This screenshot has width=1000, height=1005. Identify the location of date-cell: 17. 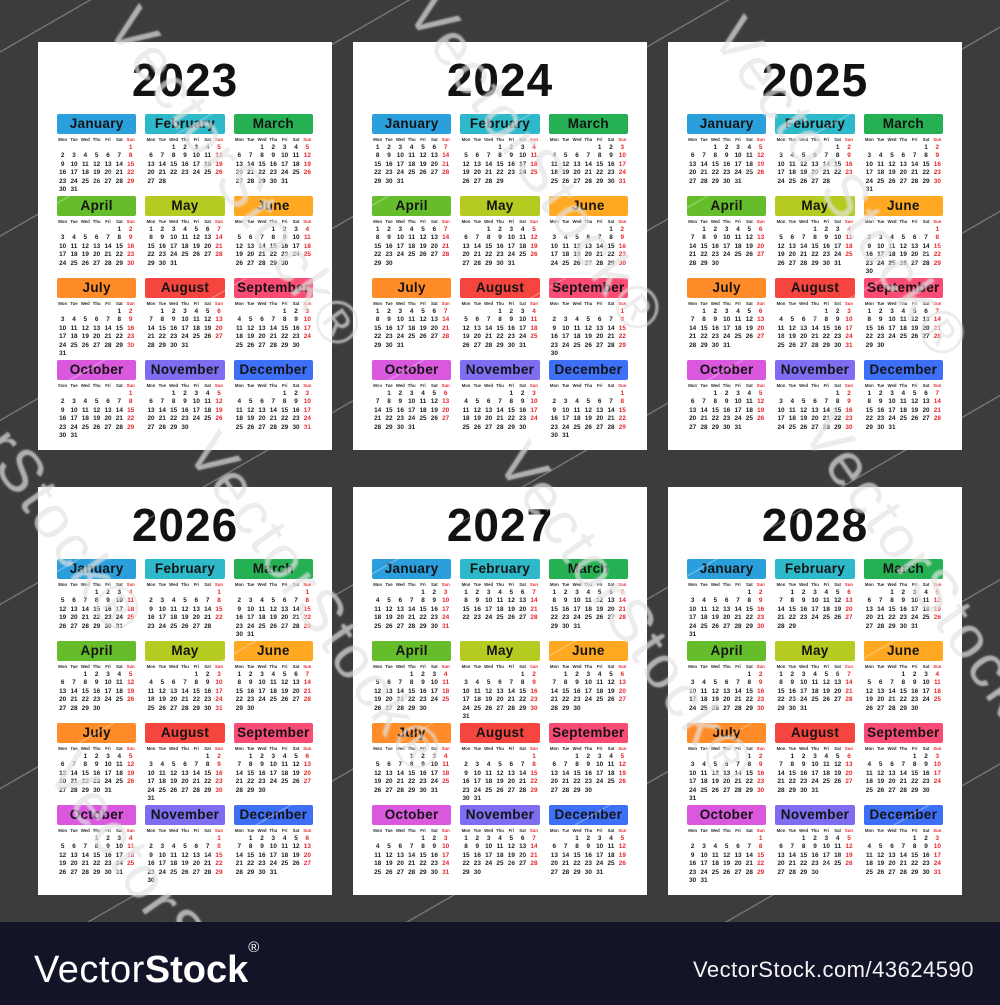
(196, 410).